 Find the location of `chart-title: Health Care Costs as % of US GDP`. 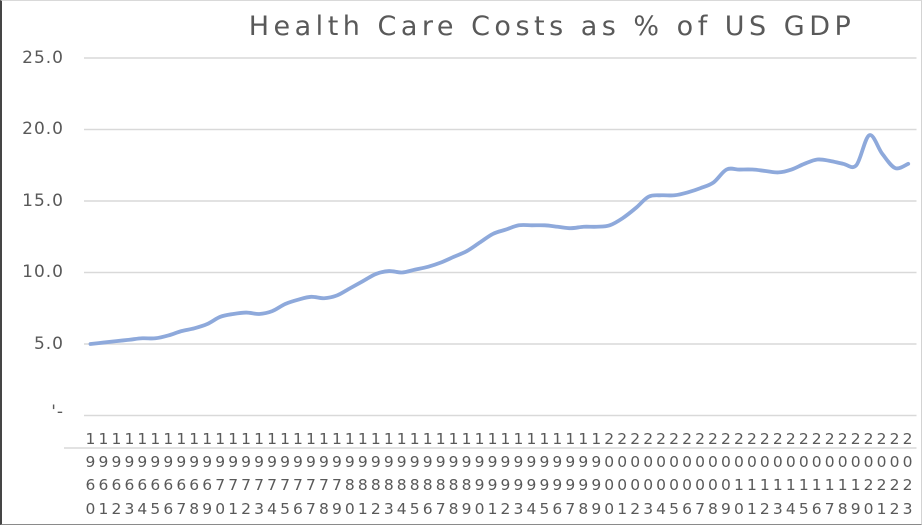

chart-title: Health Care Costs as % of US GDP is located at coordinates (552, 26).